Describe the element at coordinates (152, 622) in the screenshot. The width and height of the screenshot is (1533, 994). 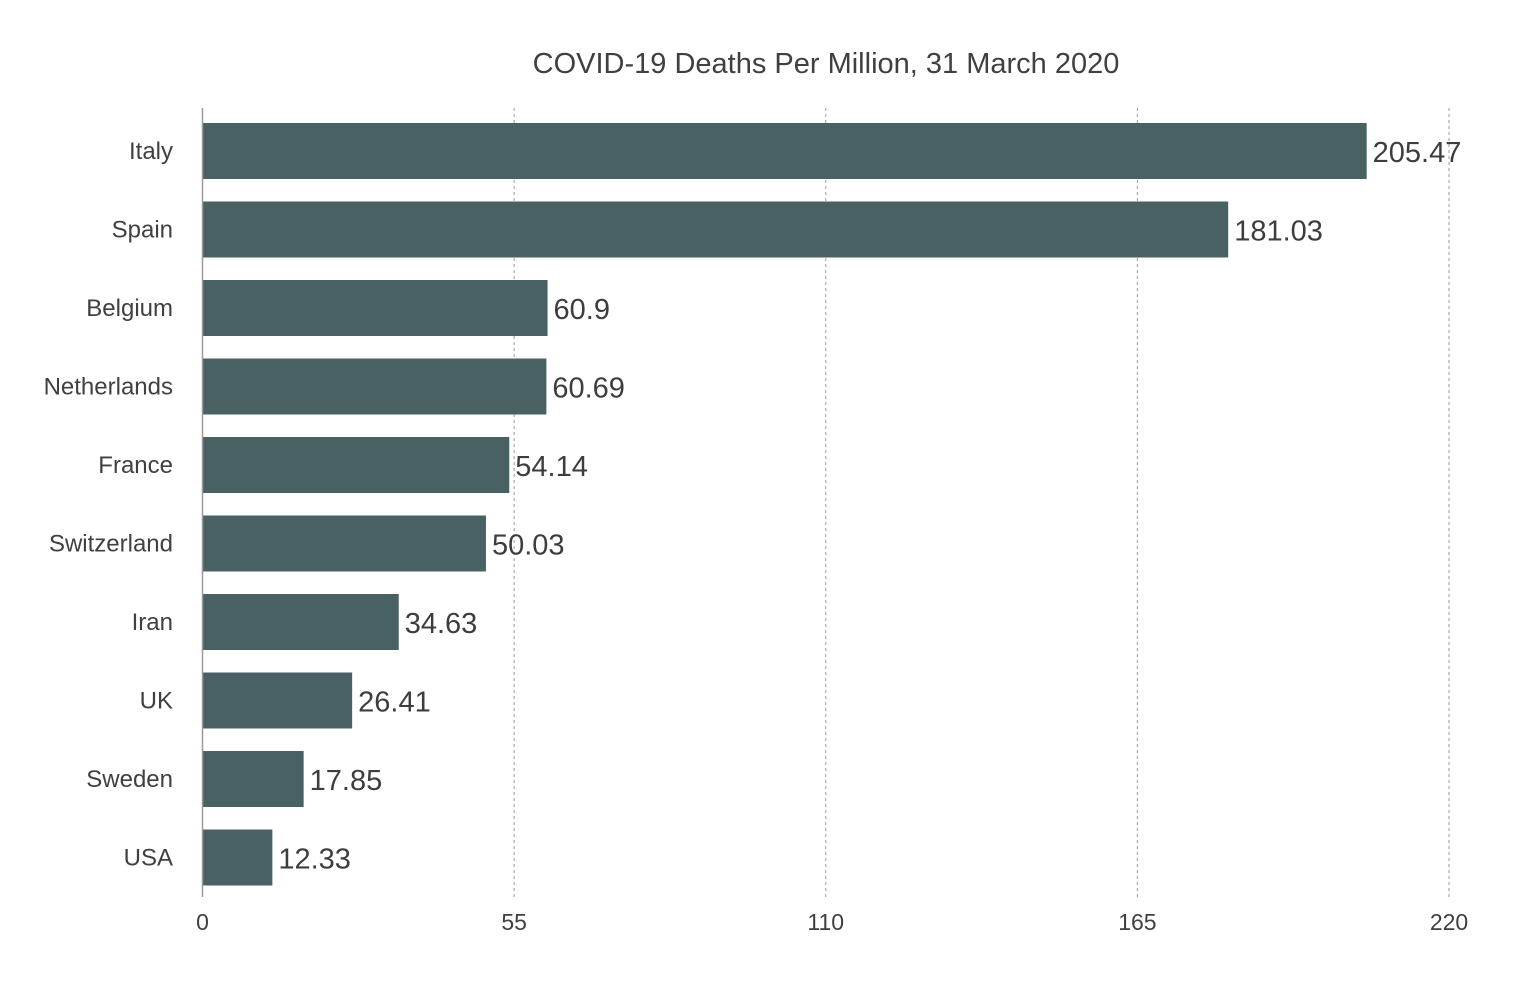
I see `category-label: Iran` at that location.